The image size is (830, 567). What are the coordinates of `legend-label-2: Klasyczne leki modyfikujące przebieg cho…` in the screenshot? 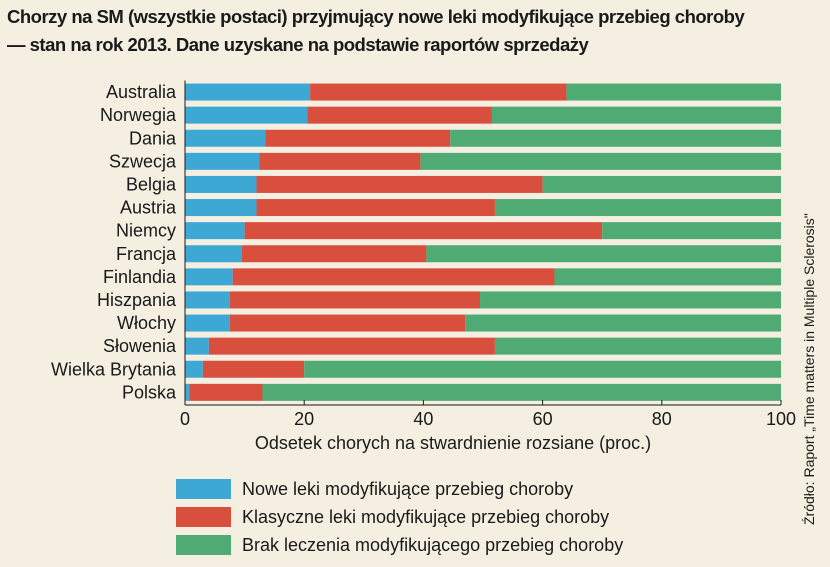 It's located at (425, 517).